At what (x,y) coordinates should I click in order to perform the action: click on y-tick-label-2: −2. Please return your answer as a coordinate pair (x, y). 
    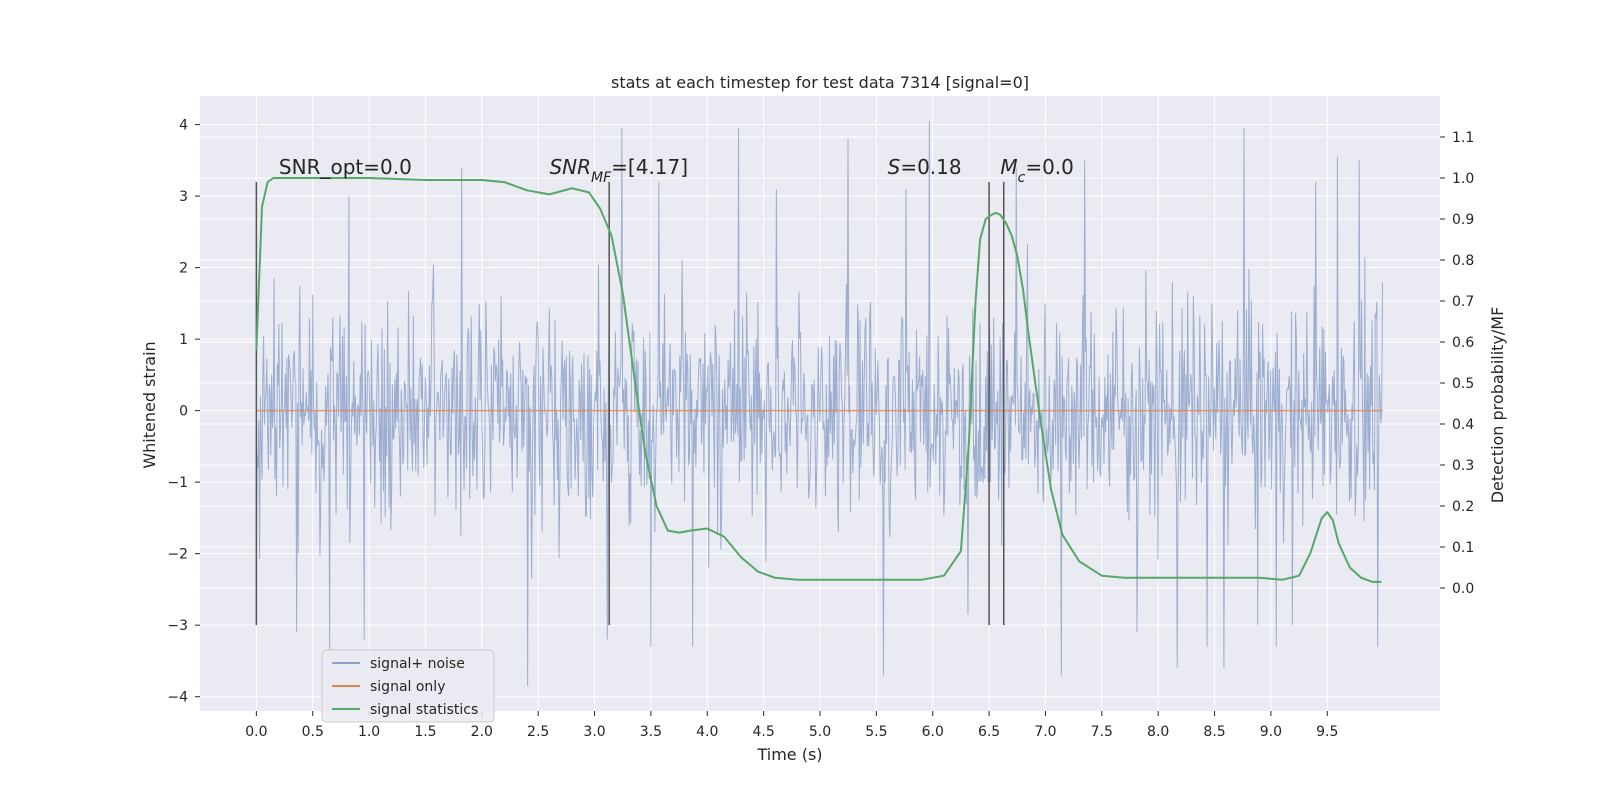
    Looking at the image, I should click on (177, 555).